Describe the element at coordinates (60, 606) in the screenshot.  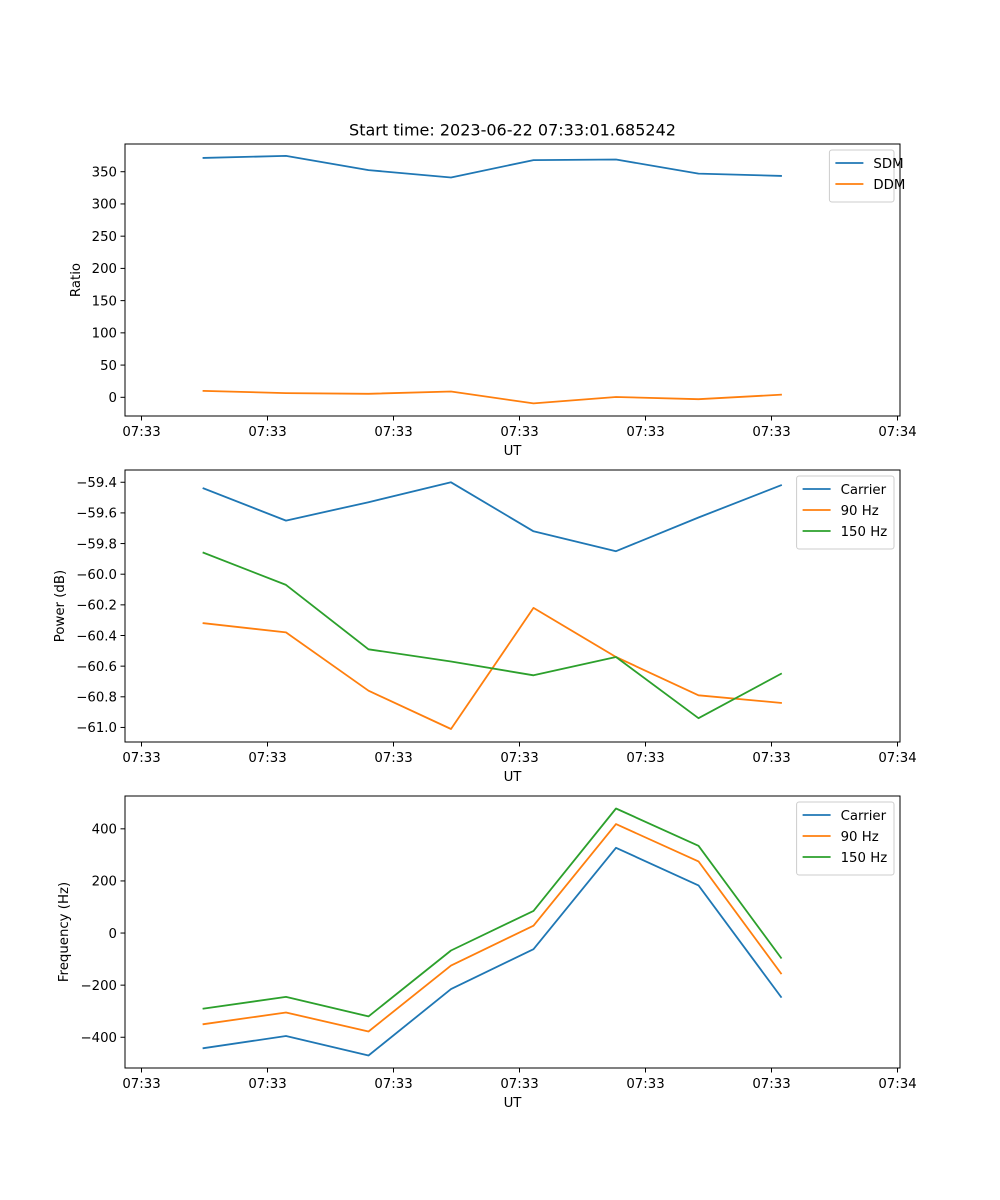
I see `power-y-axis-label: Power (dB)` at that location.